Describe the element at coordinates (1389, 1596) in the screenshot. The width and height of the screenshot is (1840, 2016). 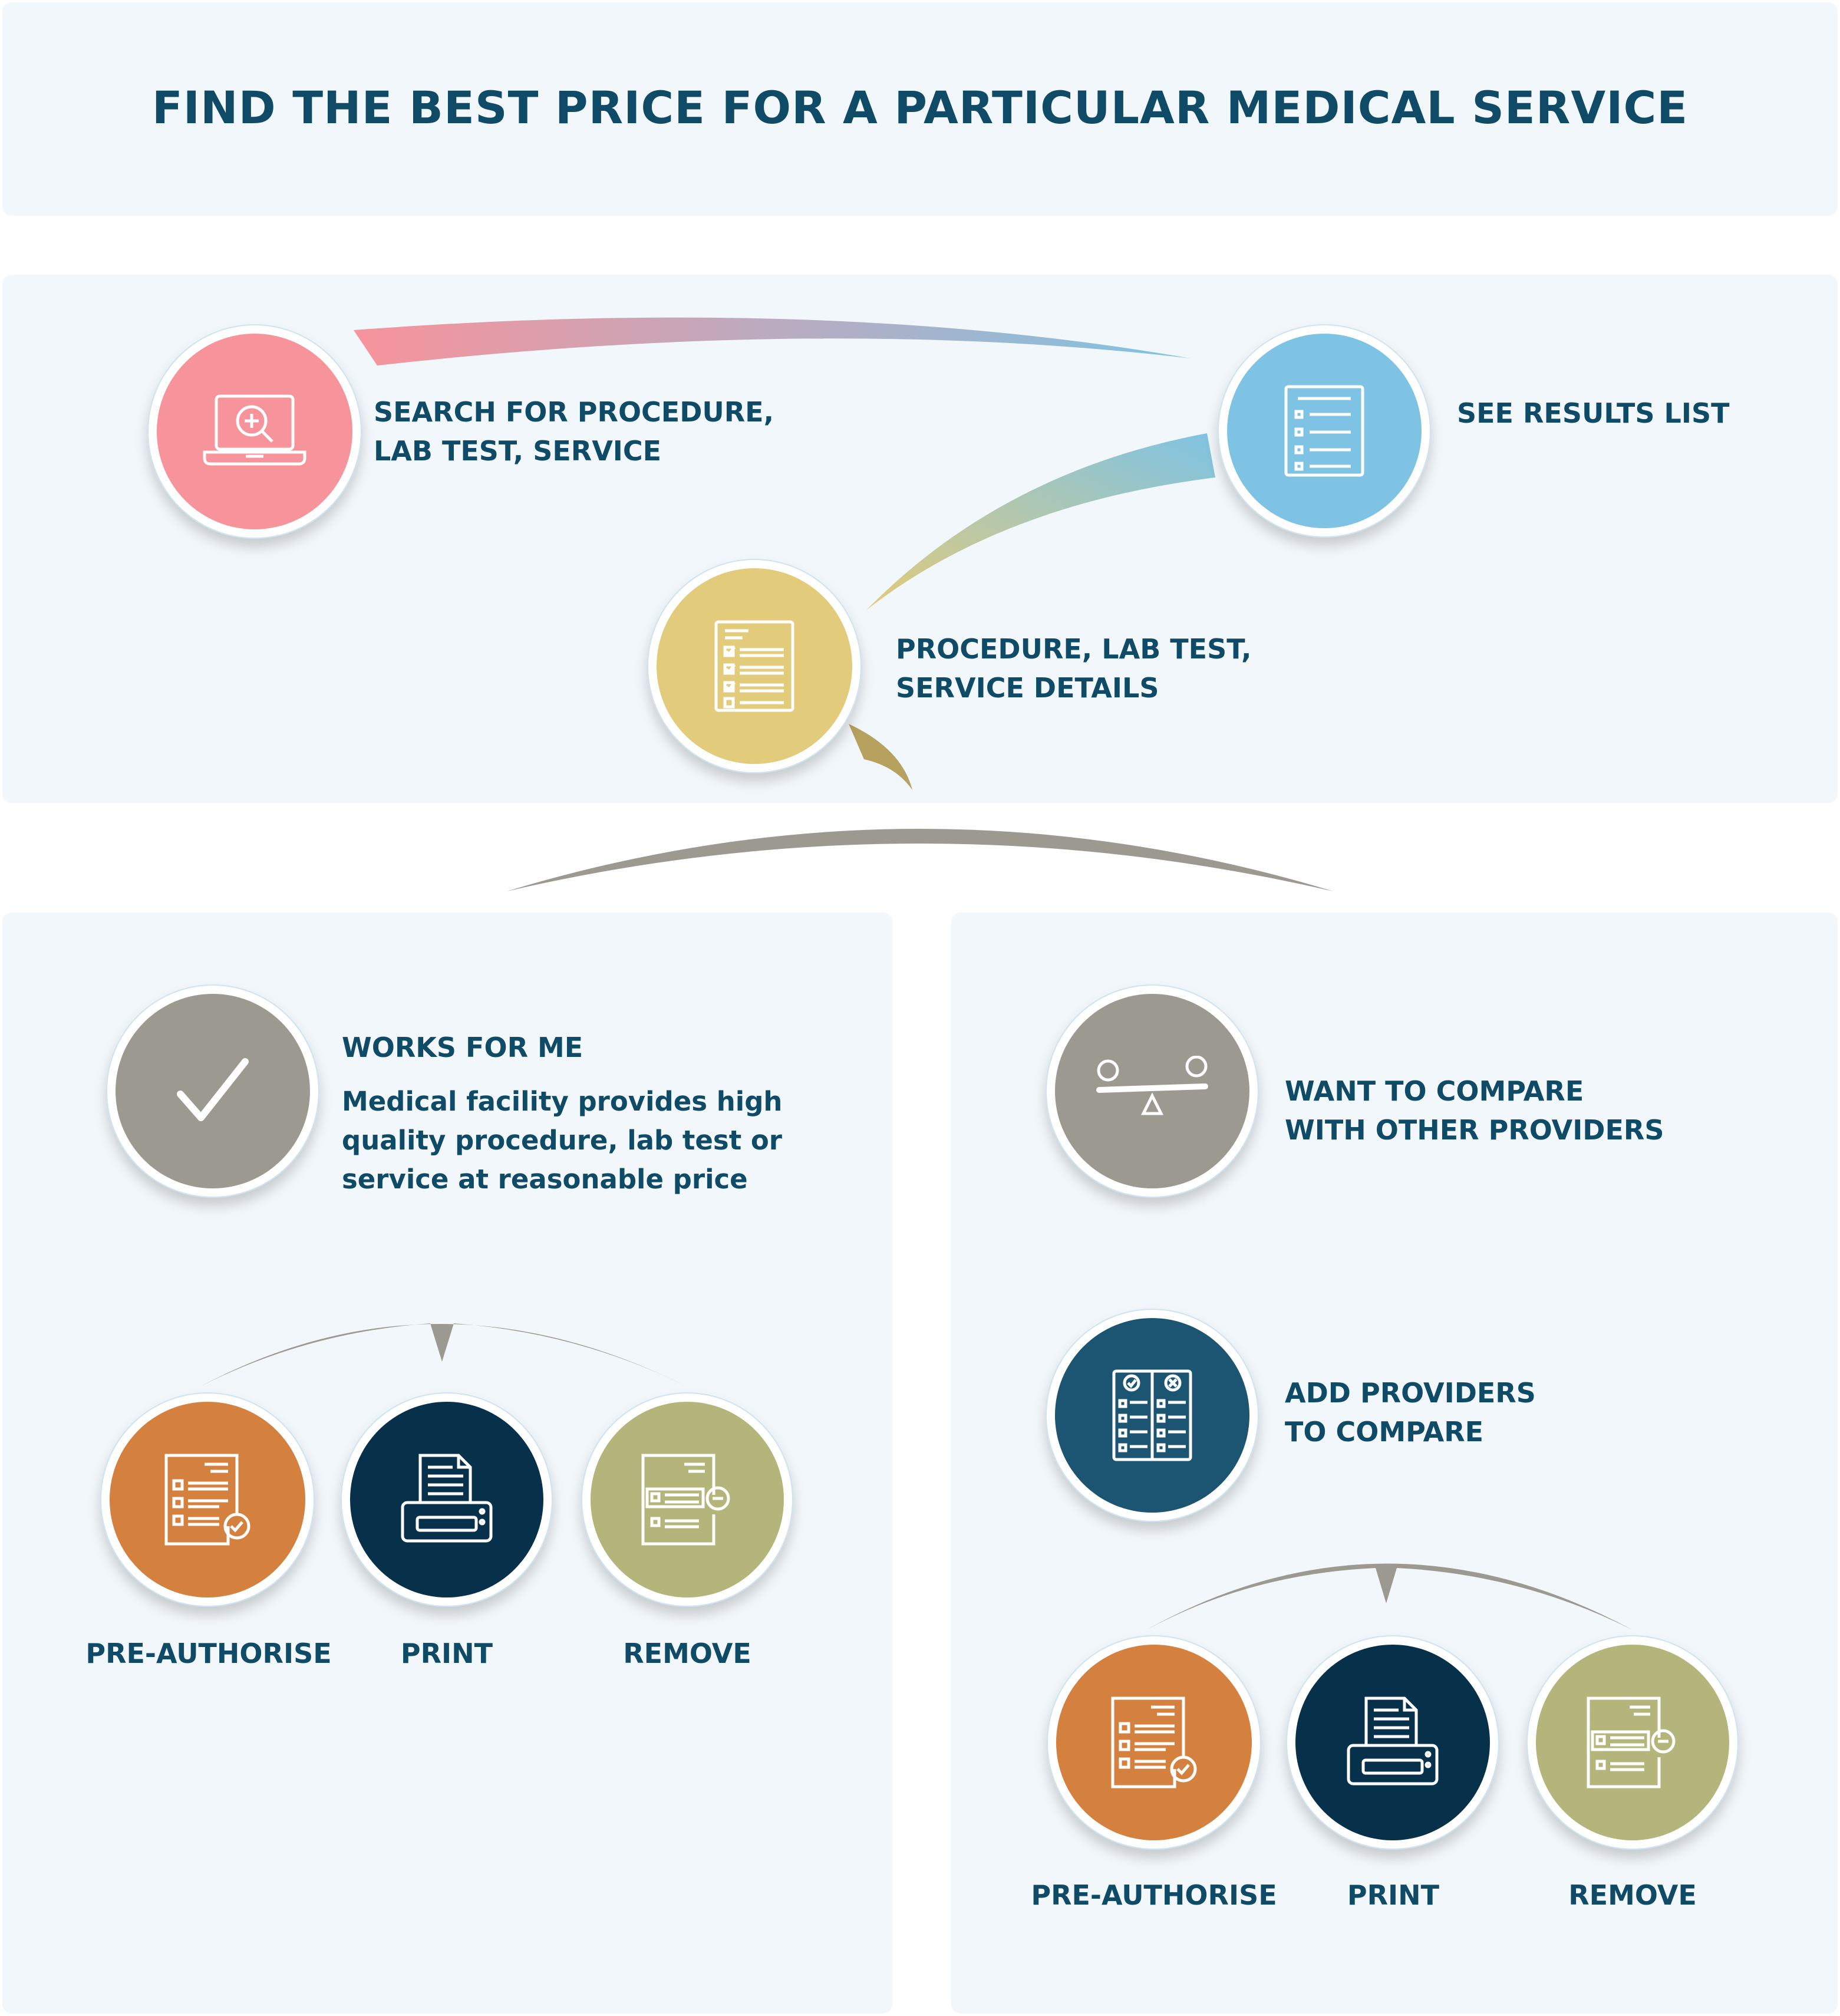
I see `arc-right-actions` at that location.